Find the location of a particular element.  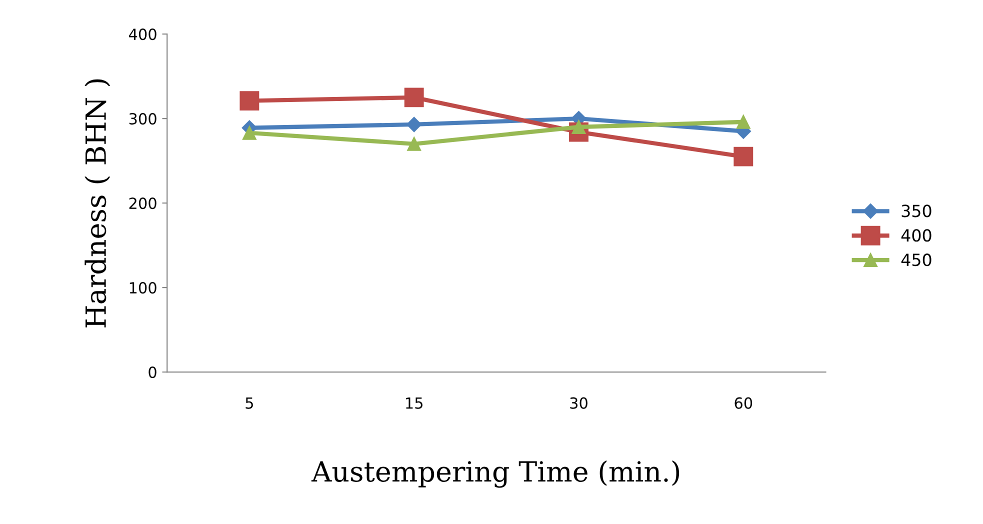

legend-label: 350 is located at coordinates (917, 211).